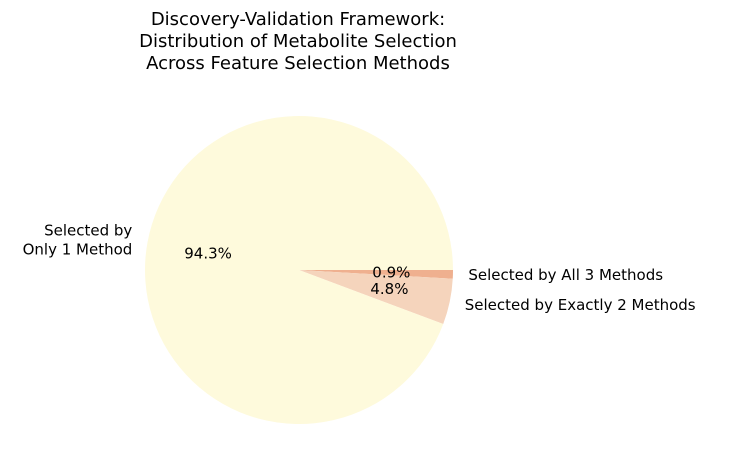 This screenshot has width=730, height=472. What do you see at coordinates (298, 19) in the screenshot?
I see `chart-title-line-1: Discovery-Validation Framework:` at bounding box center [298, 19].